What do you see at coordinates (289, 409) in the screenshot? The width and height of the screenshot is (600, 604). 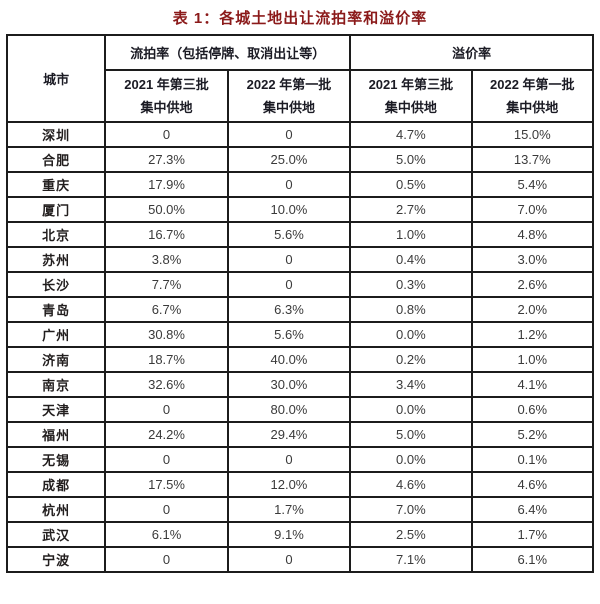 I see `value-cell: 80.0%` at bounding box center [289, 409].